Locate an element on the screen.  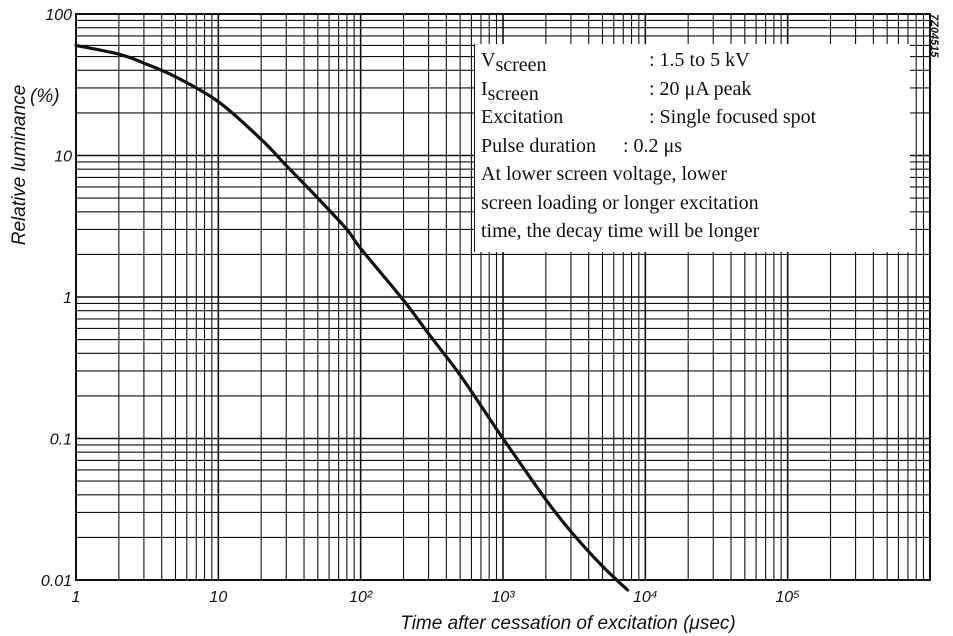
legend-note-line: time, the decay time will be longer is located at coordinates (620, 231).